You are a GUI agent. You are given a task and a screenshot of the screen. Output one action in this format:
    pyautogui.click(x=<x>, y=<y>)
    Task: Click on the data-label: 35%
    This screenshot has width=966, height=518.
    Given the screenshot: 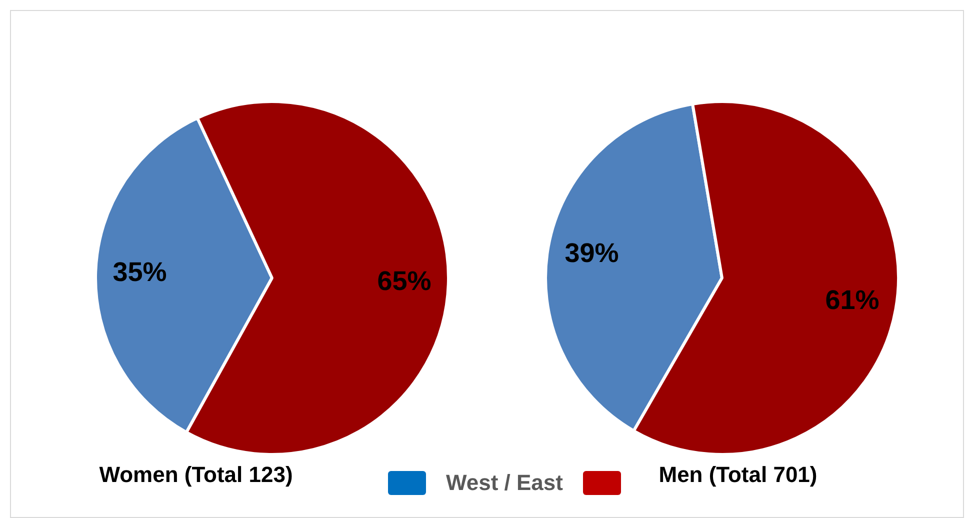 What is the action you would take?
    pyautogui.click(x=139, y=271)
    